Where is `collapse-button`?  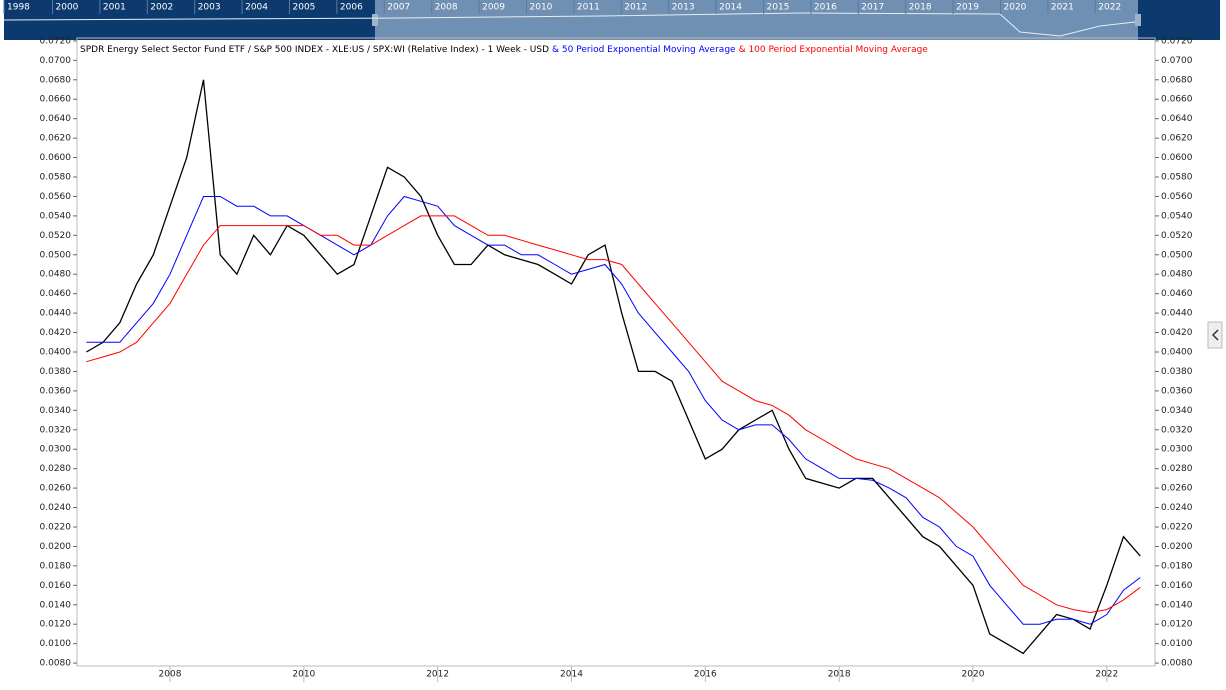 collapse-button is located at coordinates (1215, 335).